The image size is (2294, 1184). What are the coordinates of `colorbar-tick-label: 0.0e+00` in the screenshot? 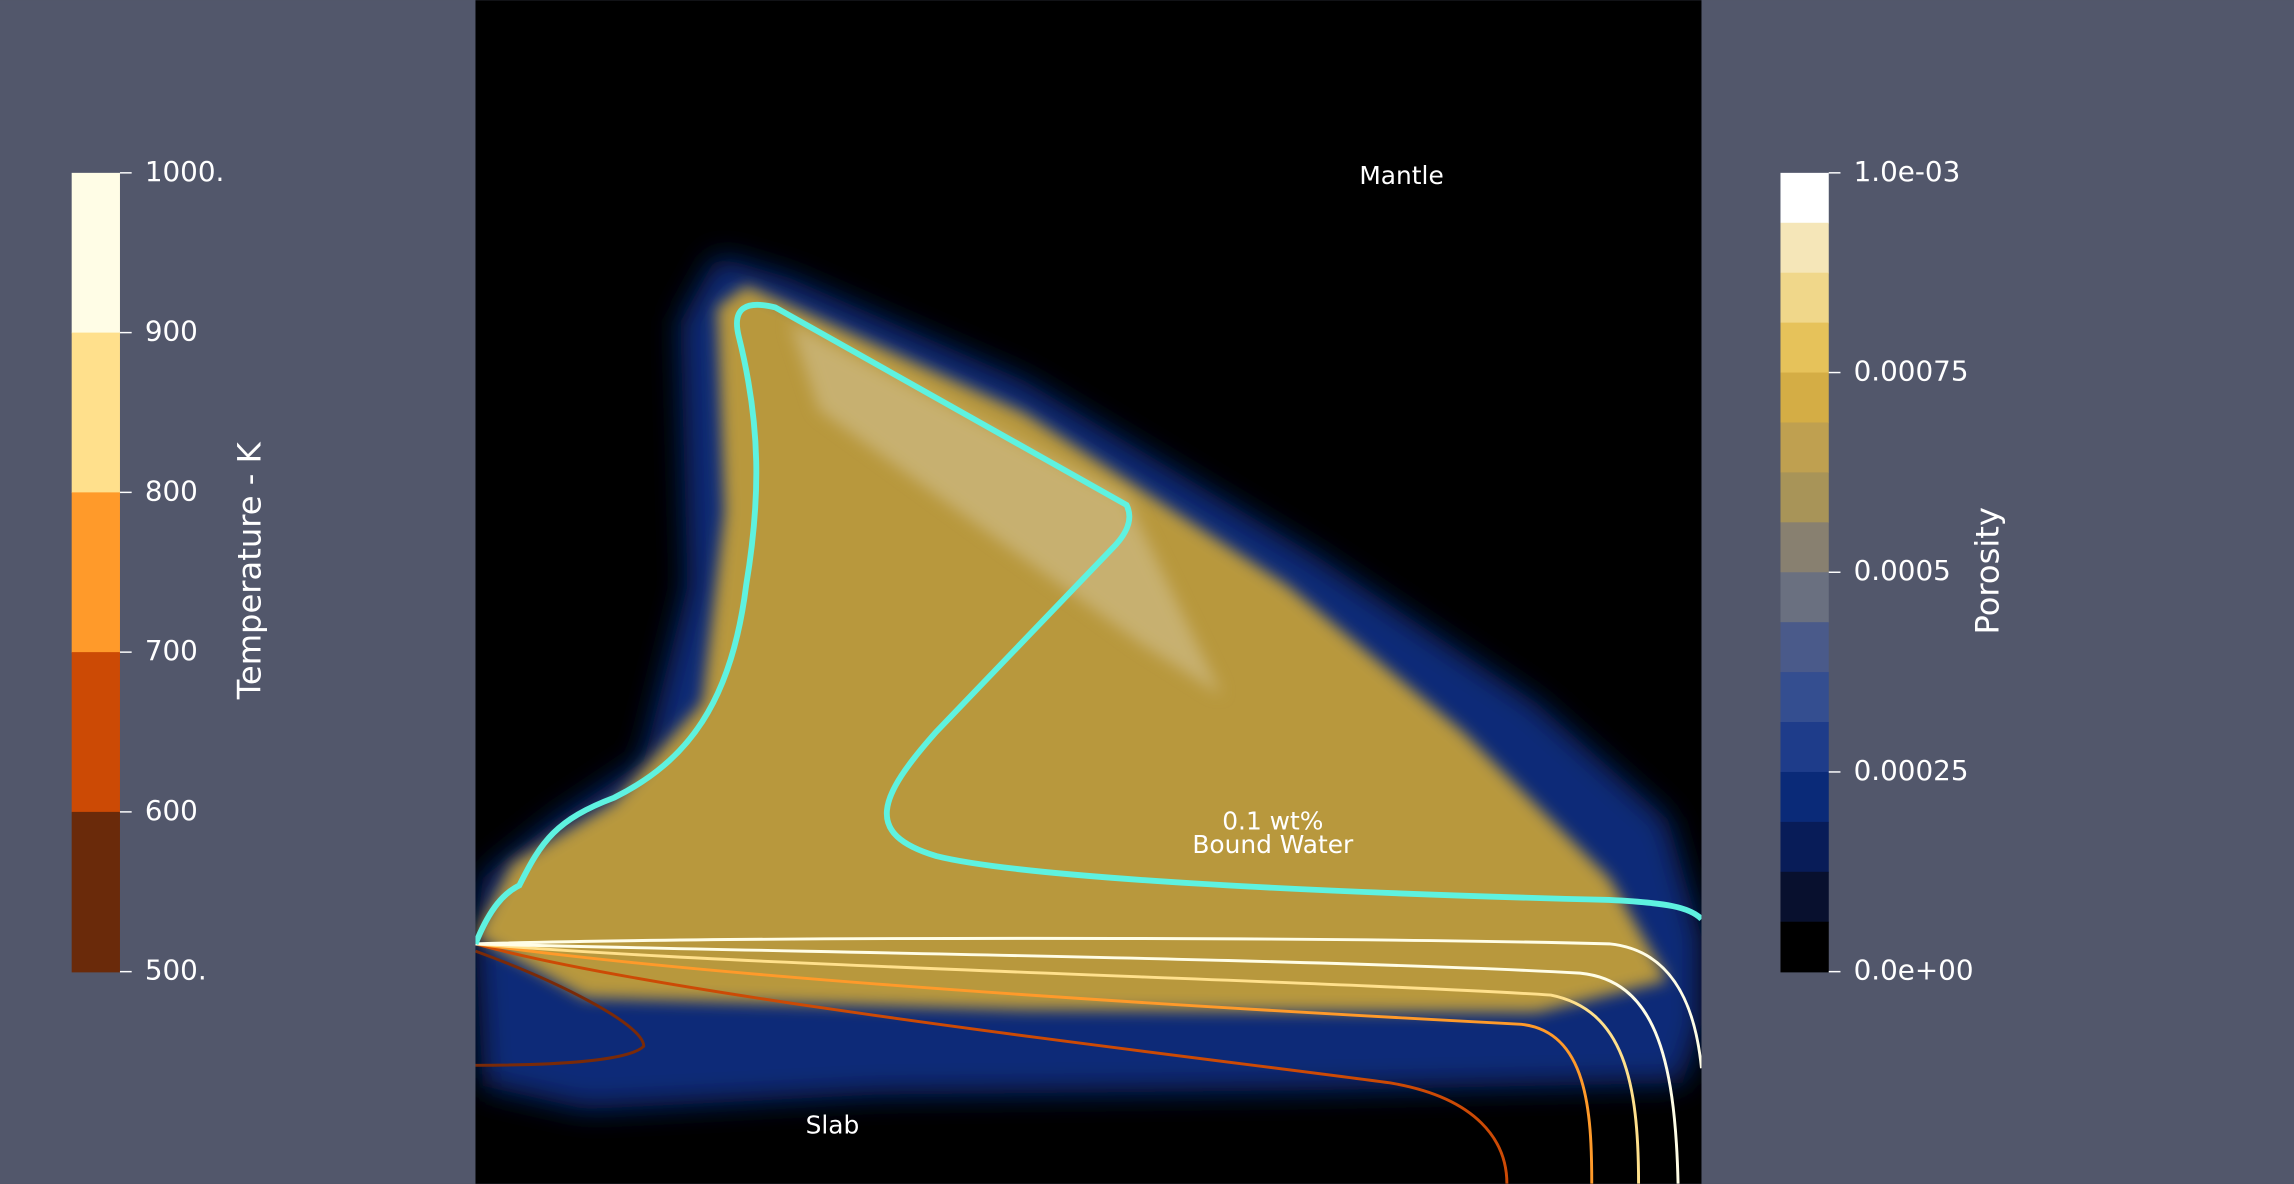 It's located at (1914, 970).